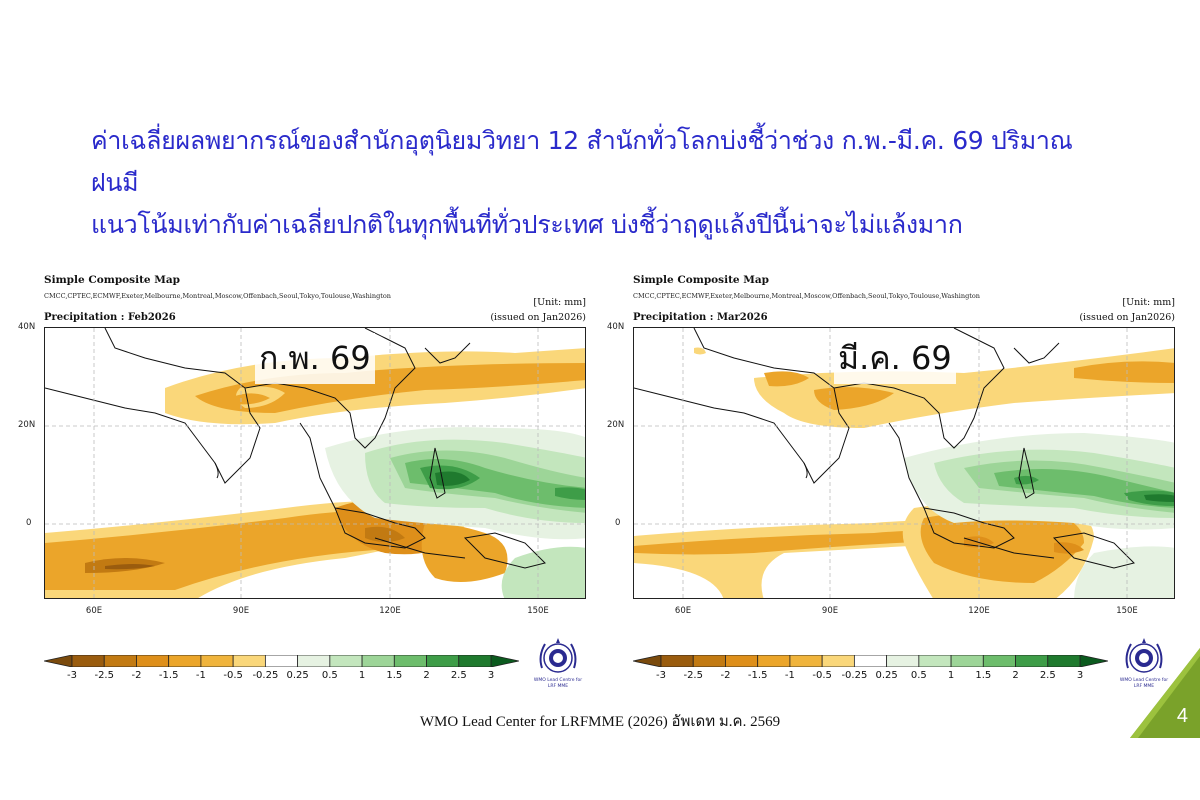 Image resolution: width=1200 pixels, height=800 pixels. What do you see at coordinates (895, 358) in the screenshot?
I see `month-annotation: มี.ค. 69` at bounding box center [895, 358].